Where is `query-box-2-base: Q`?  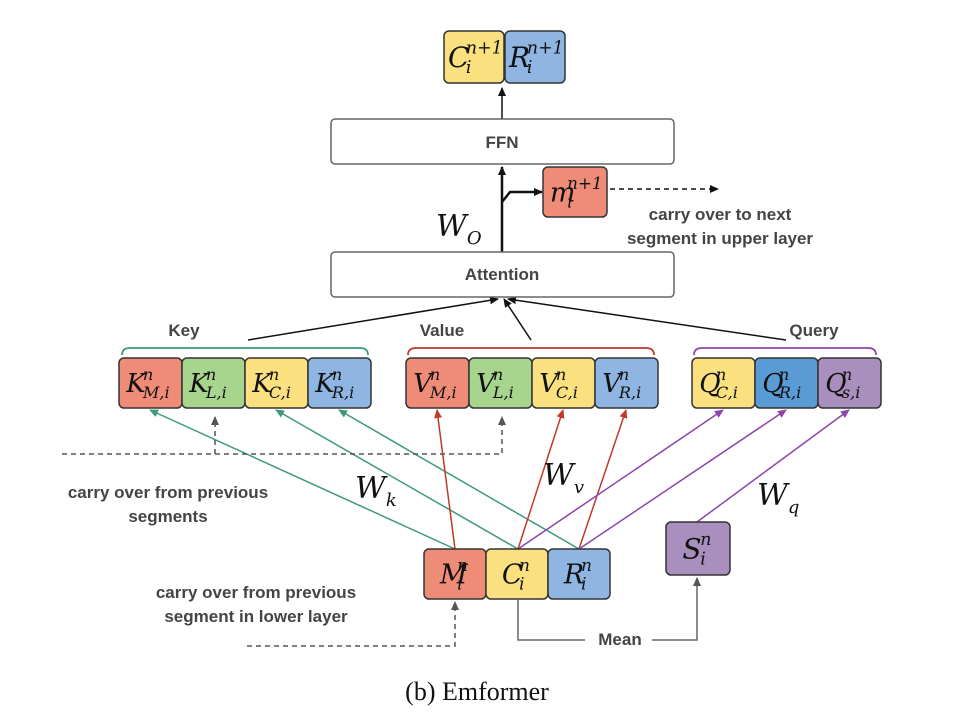 query-box-2-base: Q is located at coordinates (835, 384).